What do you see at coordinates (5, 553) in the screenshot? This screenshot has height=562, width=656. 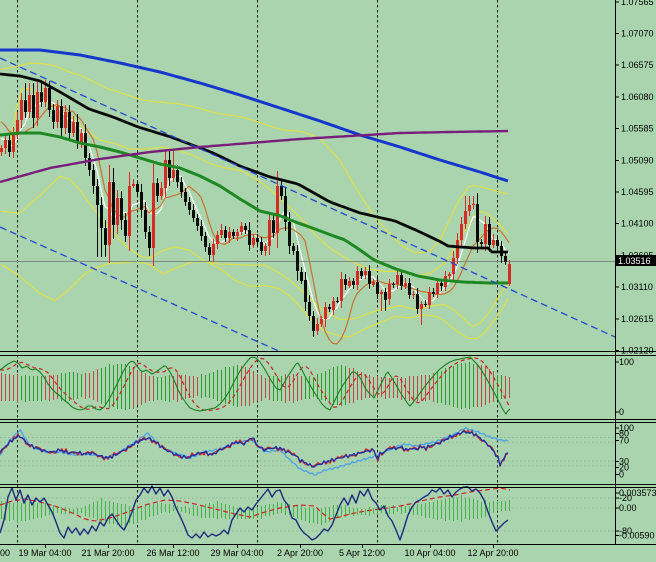 I see `svg-text: 00` at bounding box center [5, 553].